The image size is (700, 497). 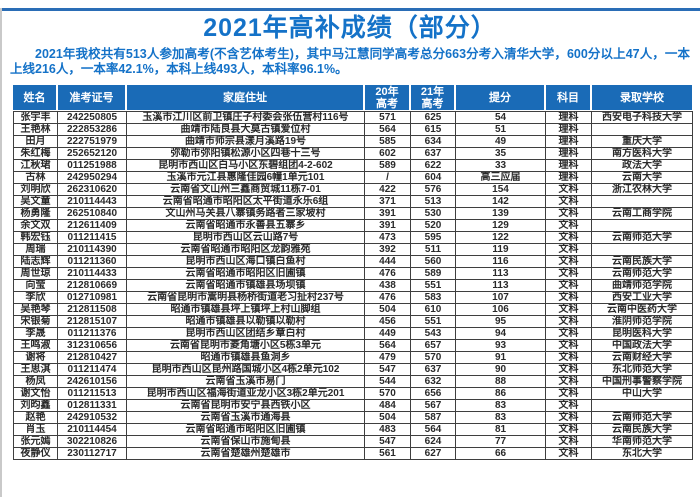 I want to click on name-cell: 陆志辉, so click(x=35, y=261).